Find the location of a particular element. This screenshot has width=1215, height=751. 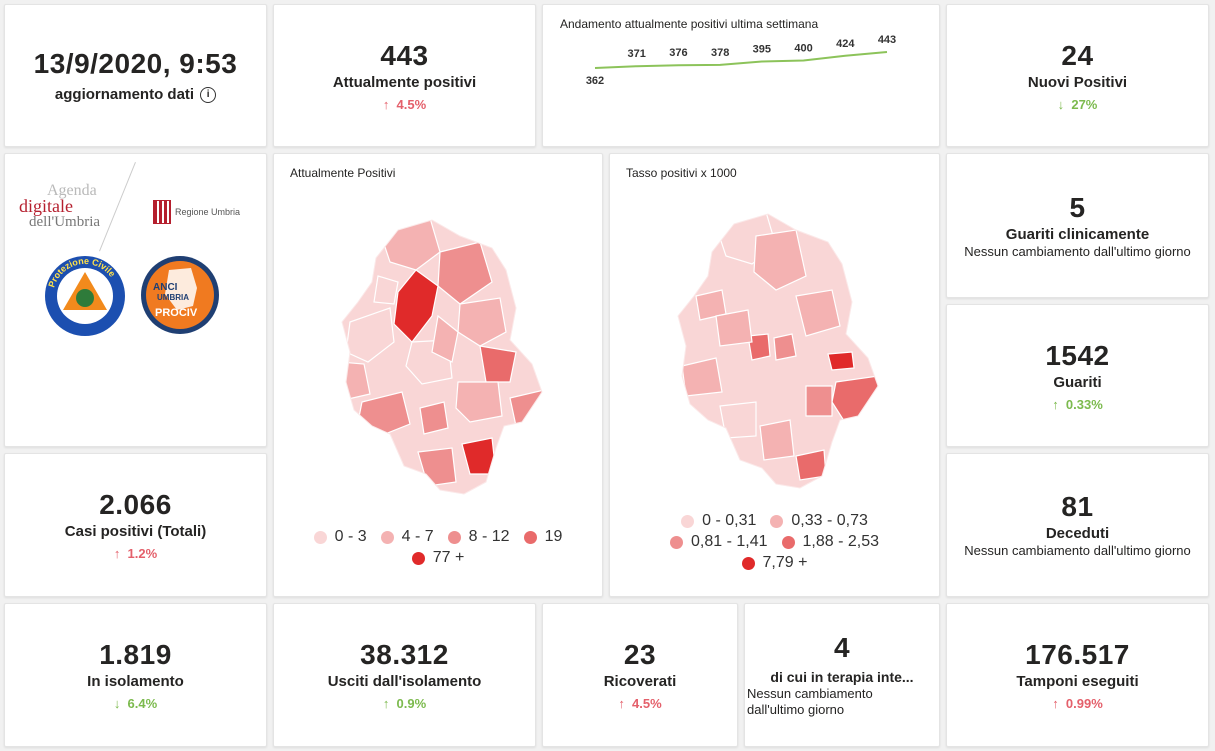

trend-data-label: 371 is located at coordinates (637, 54).